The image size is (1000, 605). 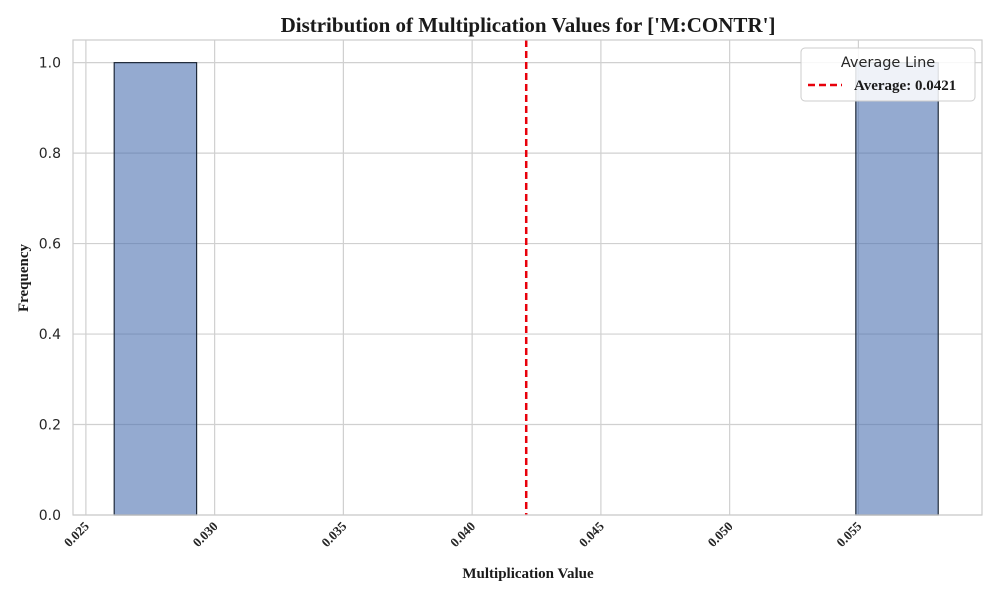 What do you see at coordinates (50, 290) in the screenshot?
I see `y-tick-labels: 0.0 0.2 0.4 0.6 0.8 1.0` at bounding box center [50, 290].